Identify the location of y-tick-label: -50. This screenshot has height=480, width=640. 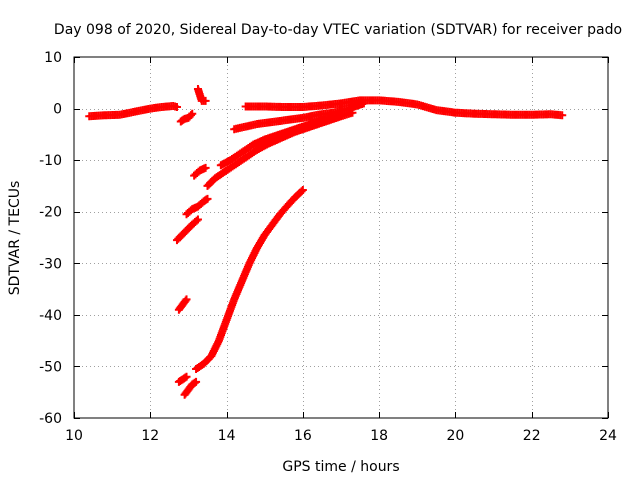
(50, 367).